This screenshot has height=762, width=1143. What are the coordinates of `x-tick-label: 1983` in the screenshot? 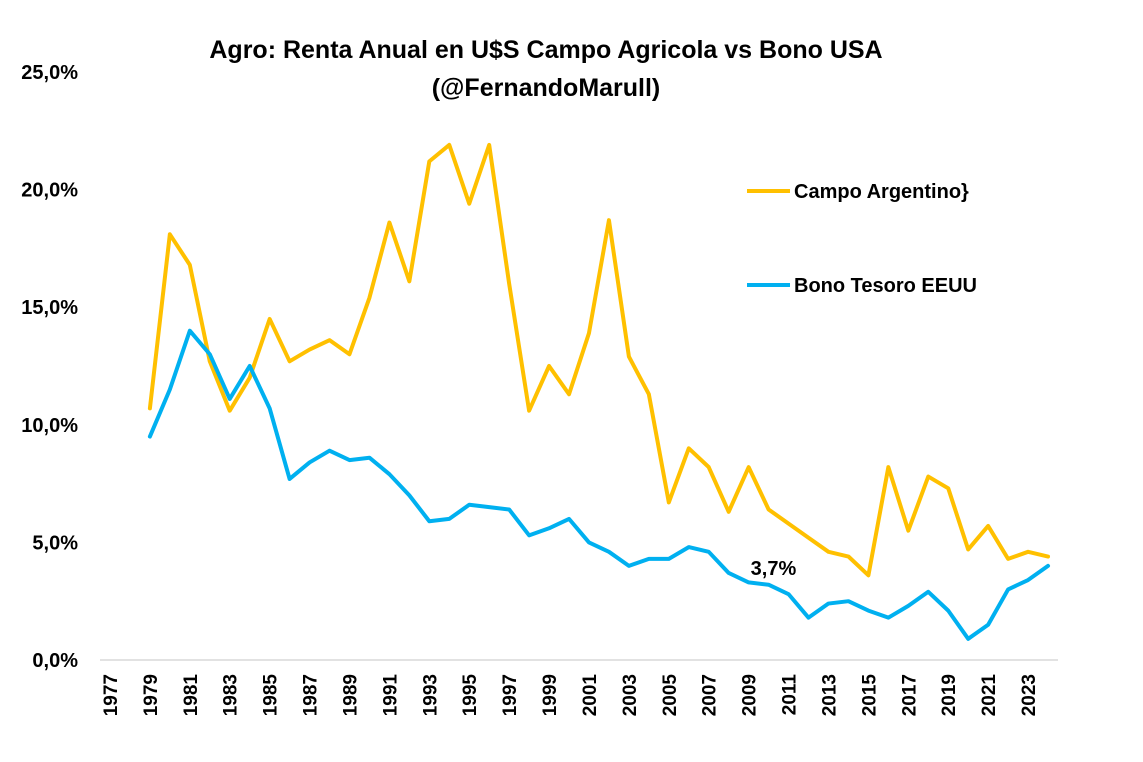 It's located at (231, 695).